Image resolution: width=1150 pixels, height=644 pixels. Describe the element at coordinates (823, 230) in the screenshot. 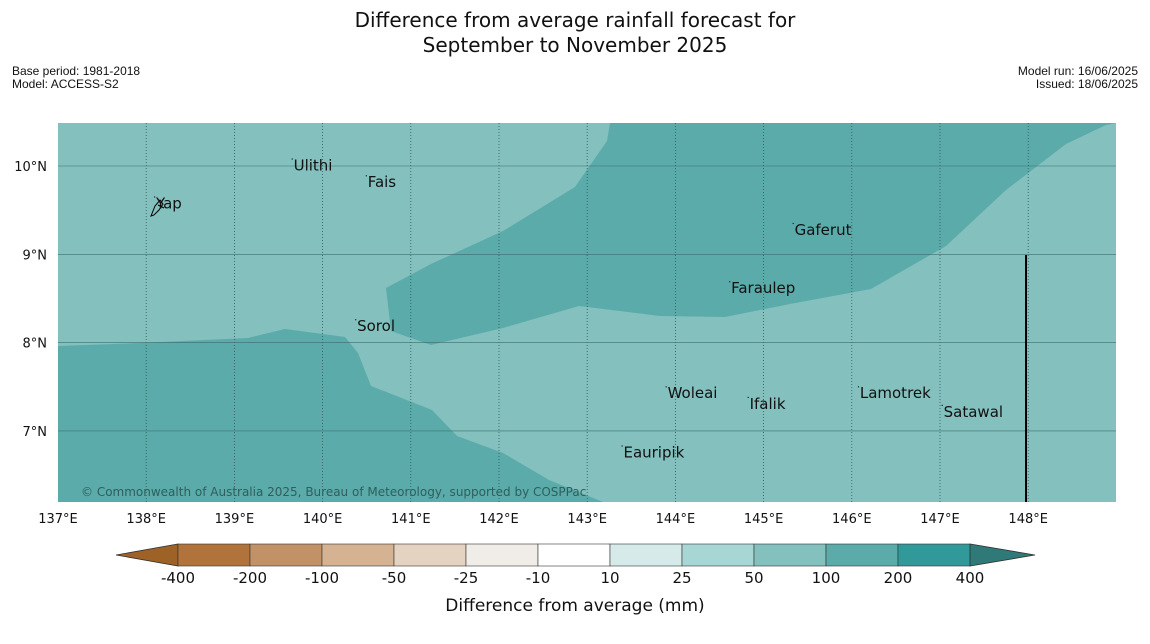

I see `place-label-gaferut: Gaferut` at that location.